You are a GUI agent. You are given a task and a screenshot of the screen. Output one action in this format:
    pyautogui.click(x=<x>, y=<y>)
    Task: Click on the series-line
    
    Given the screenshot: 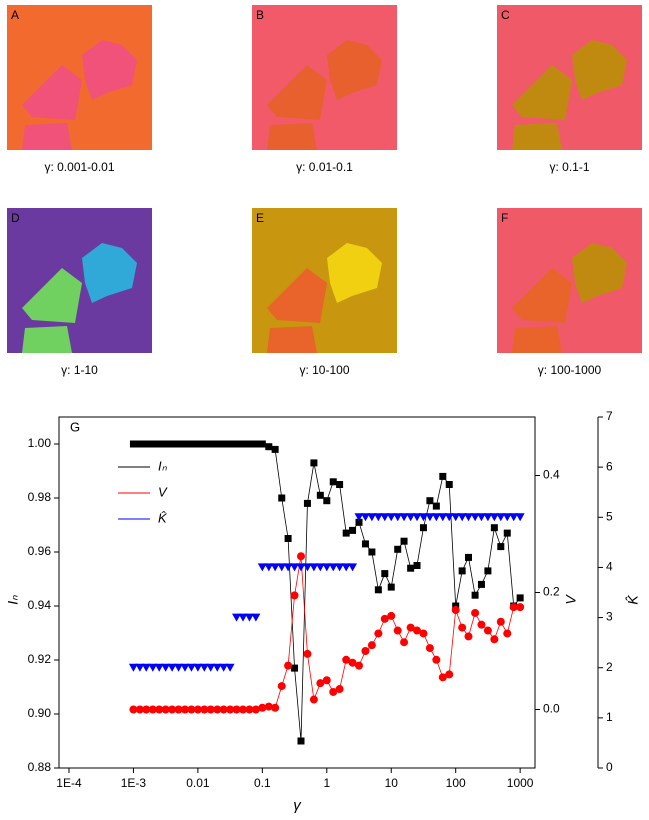 What is the action you would take?
    pyautogui.click(x=327, y=633)
    